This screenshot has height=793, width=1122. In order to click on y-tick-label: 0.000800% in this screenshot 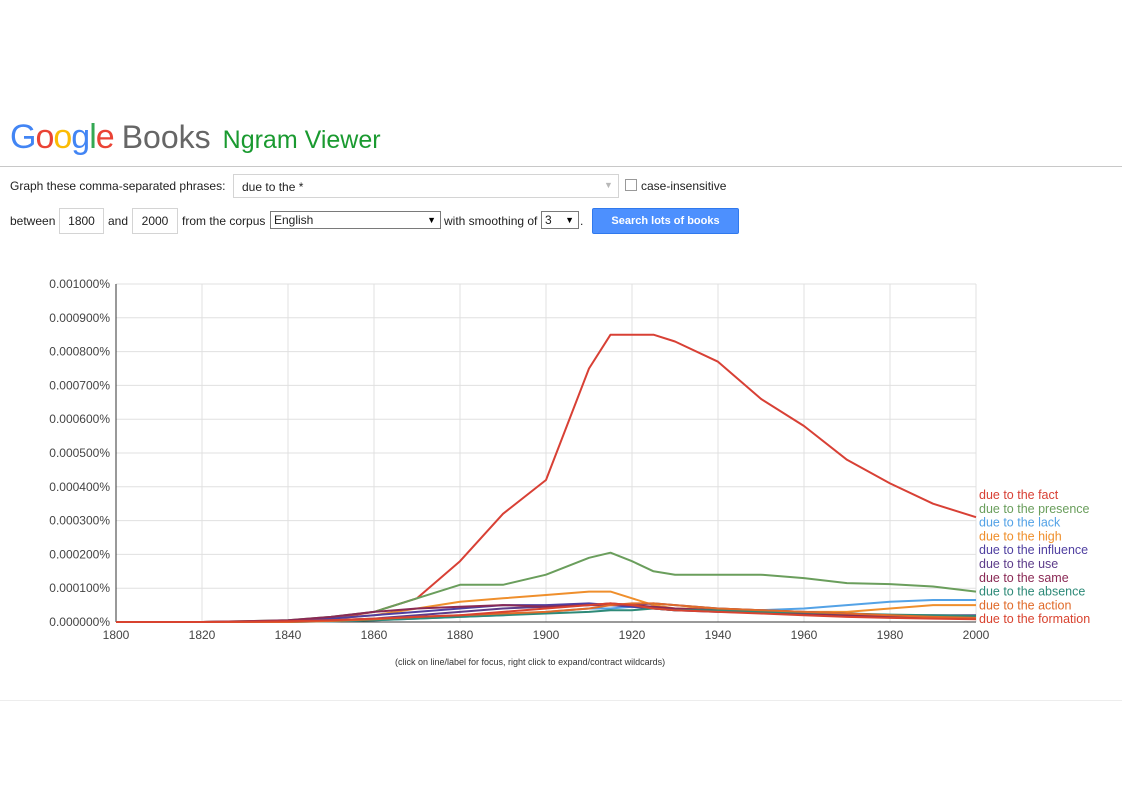, I will do `click(79, 352)`.